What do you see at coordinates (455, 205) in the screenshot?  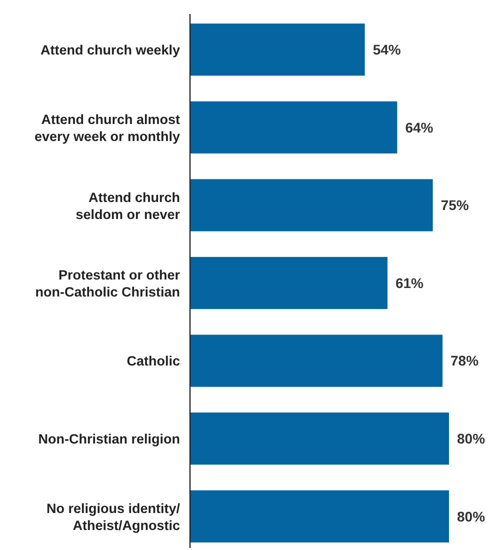 I see `data-label: 75%` at bounding box center [455, 205].